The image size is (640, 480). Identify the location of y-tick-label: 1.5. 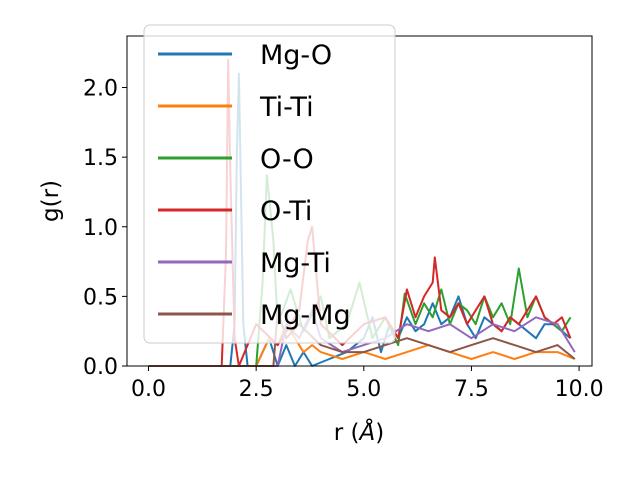
(100, 158).